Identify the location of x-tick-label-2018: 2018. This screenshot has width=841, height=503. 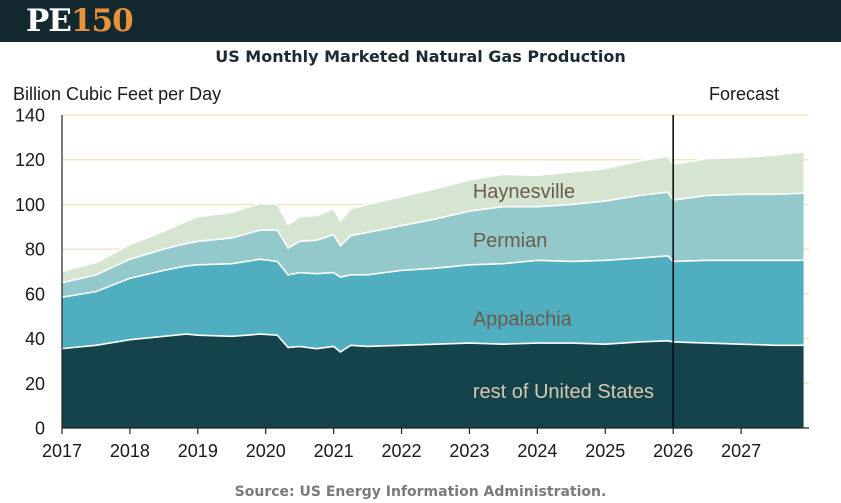
(130, 451).